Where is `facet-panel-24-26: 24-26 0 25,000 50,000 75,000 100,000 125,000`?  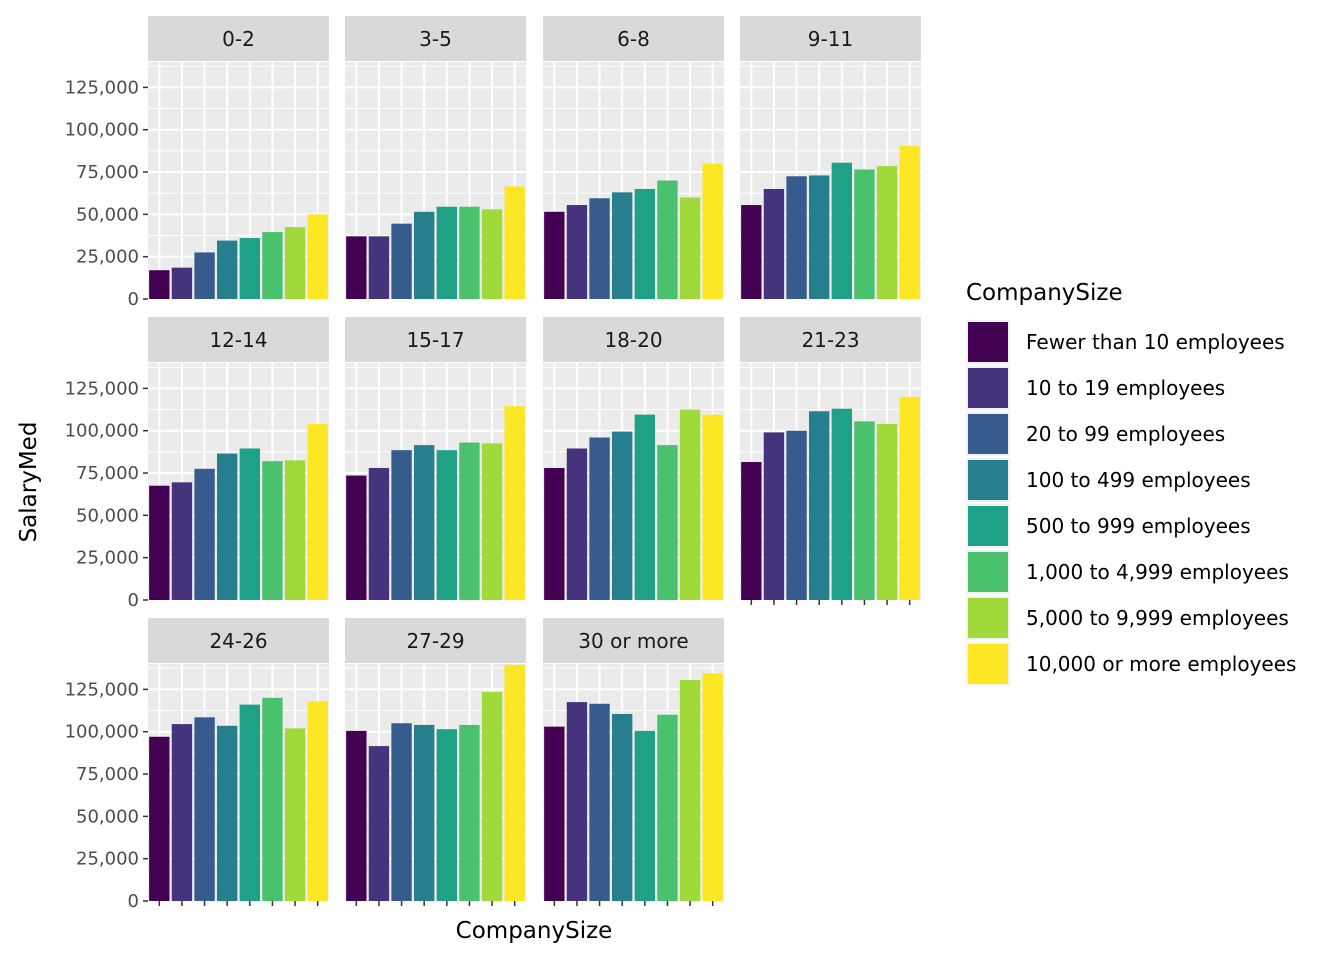 facet-panel-24-26: 24-26 0 25,000 50,000 75,000 100,000 125,000 is located at coordinates (197, 765).